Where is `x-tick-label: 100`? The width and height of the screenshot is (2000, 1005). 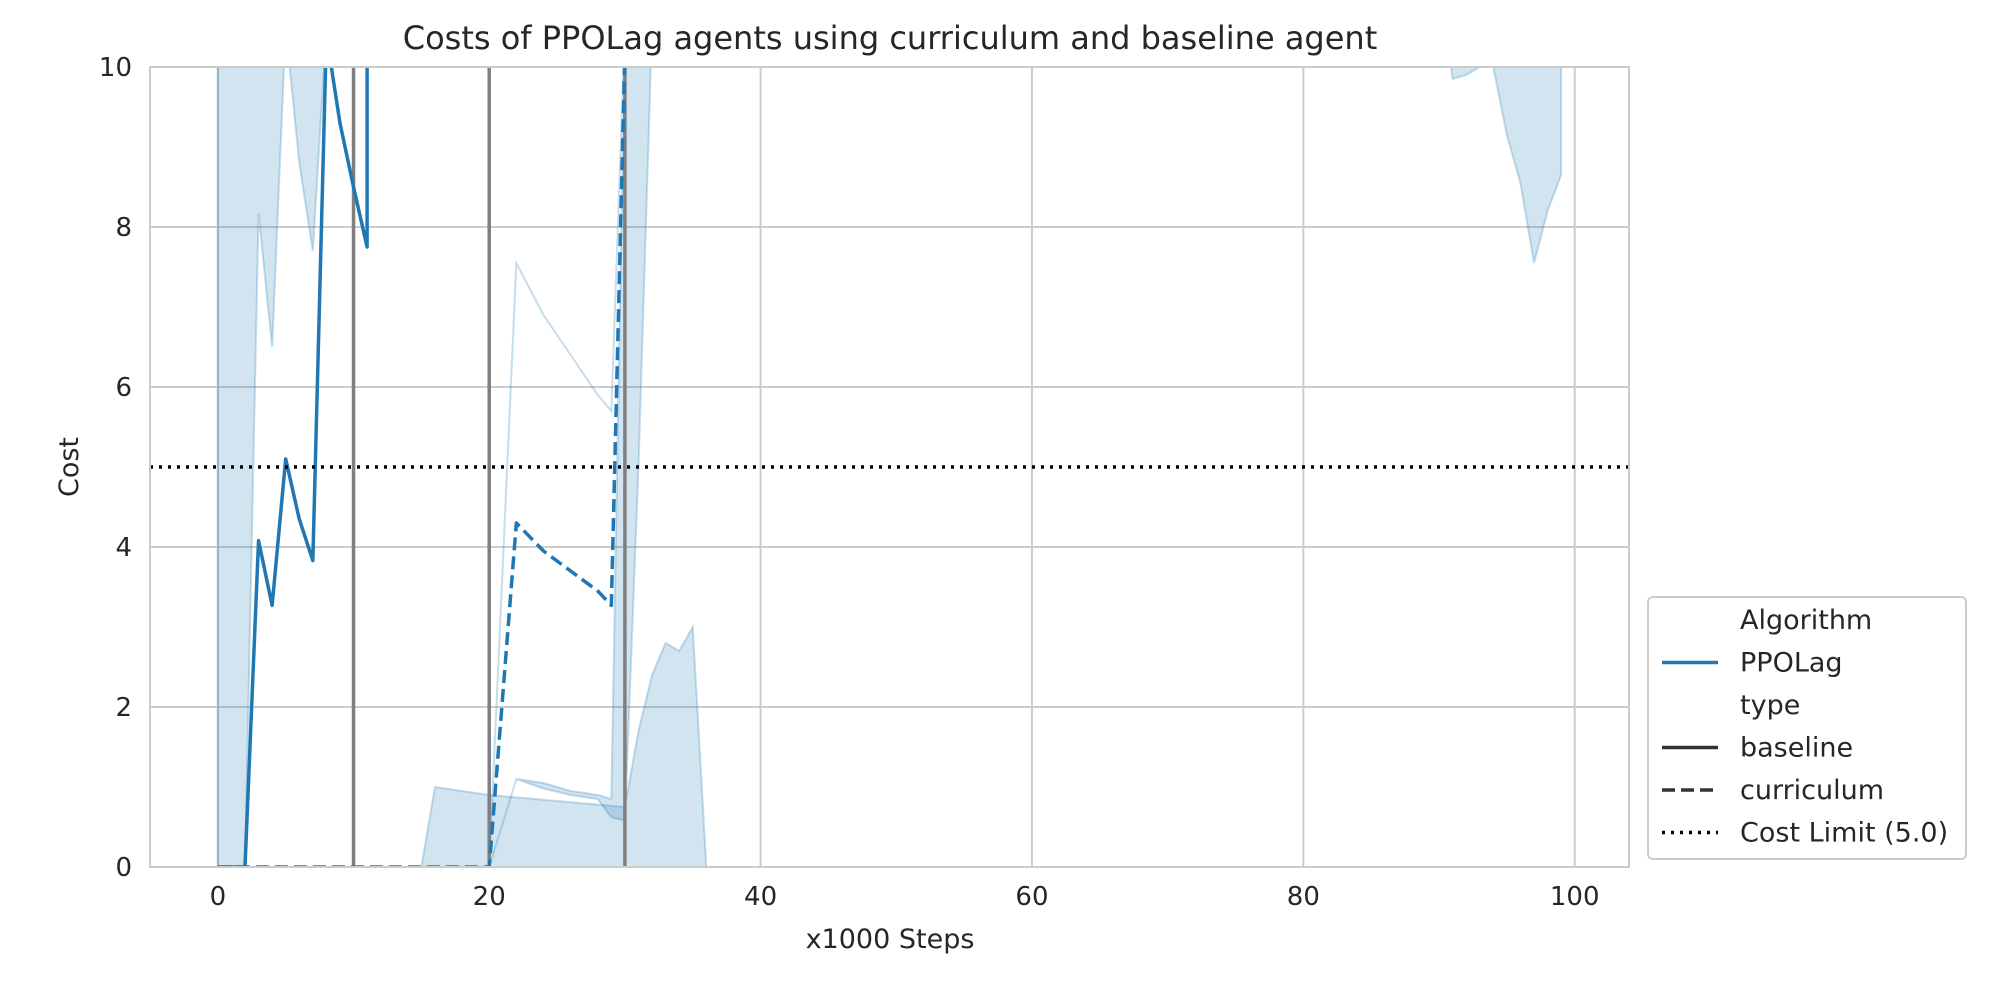
x-tick-label: 100 is located at coordinates (1575, 897).